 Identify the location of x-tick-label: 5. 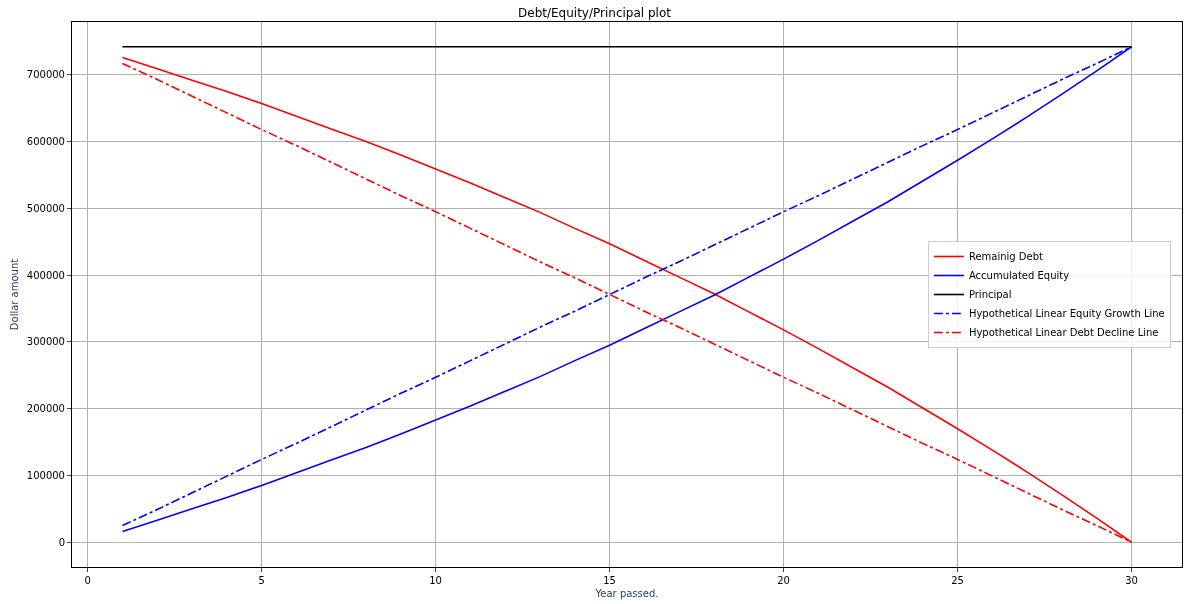
(261, 580).